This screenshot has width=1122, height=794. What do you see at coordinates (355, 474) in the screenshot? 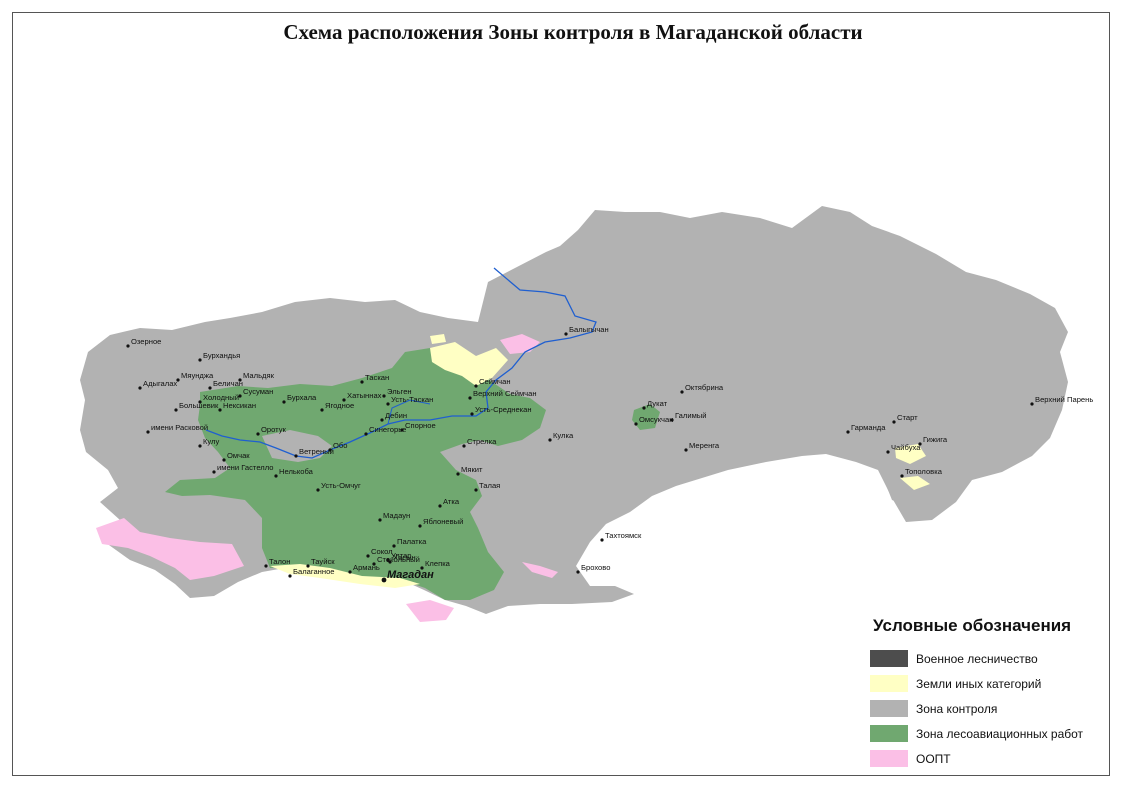
I see `aviation-zone-area` at bounding box center [355, 474].